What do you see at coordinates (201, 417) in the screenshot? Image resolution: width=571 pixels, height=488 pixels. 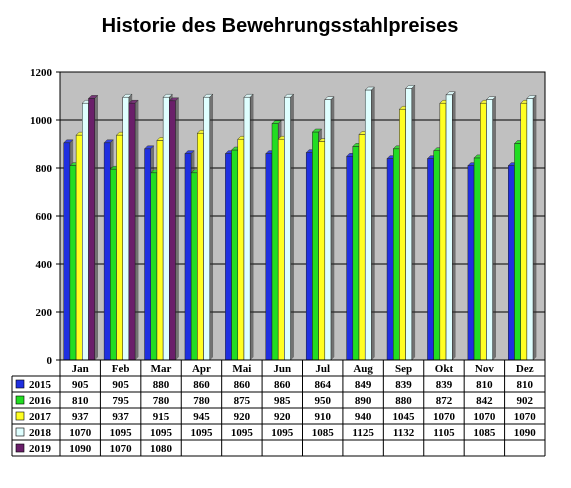 I see `data-label: 945` at bounding box center [201, 417].